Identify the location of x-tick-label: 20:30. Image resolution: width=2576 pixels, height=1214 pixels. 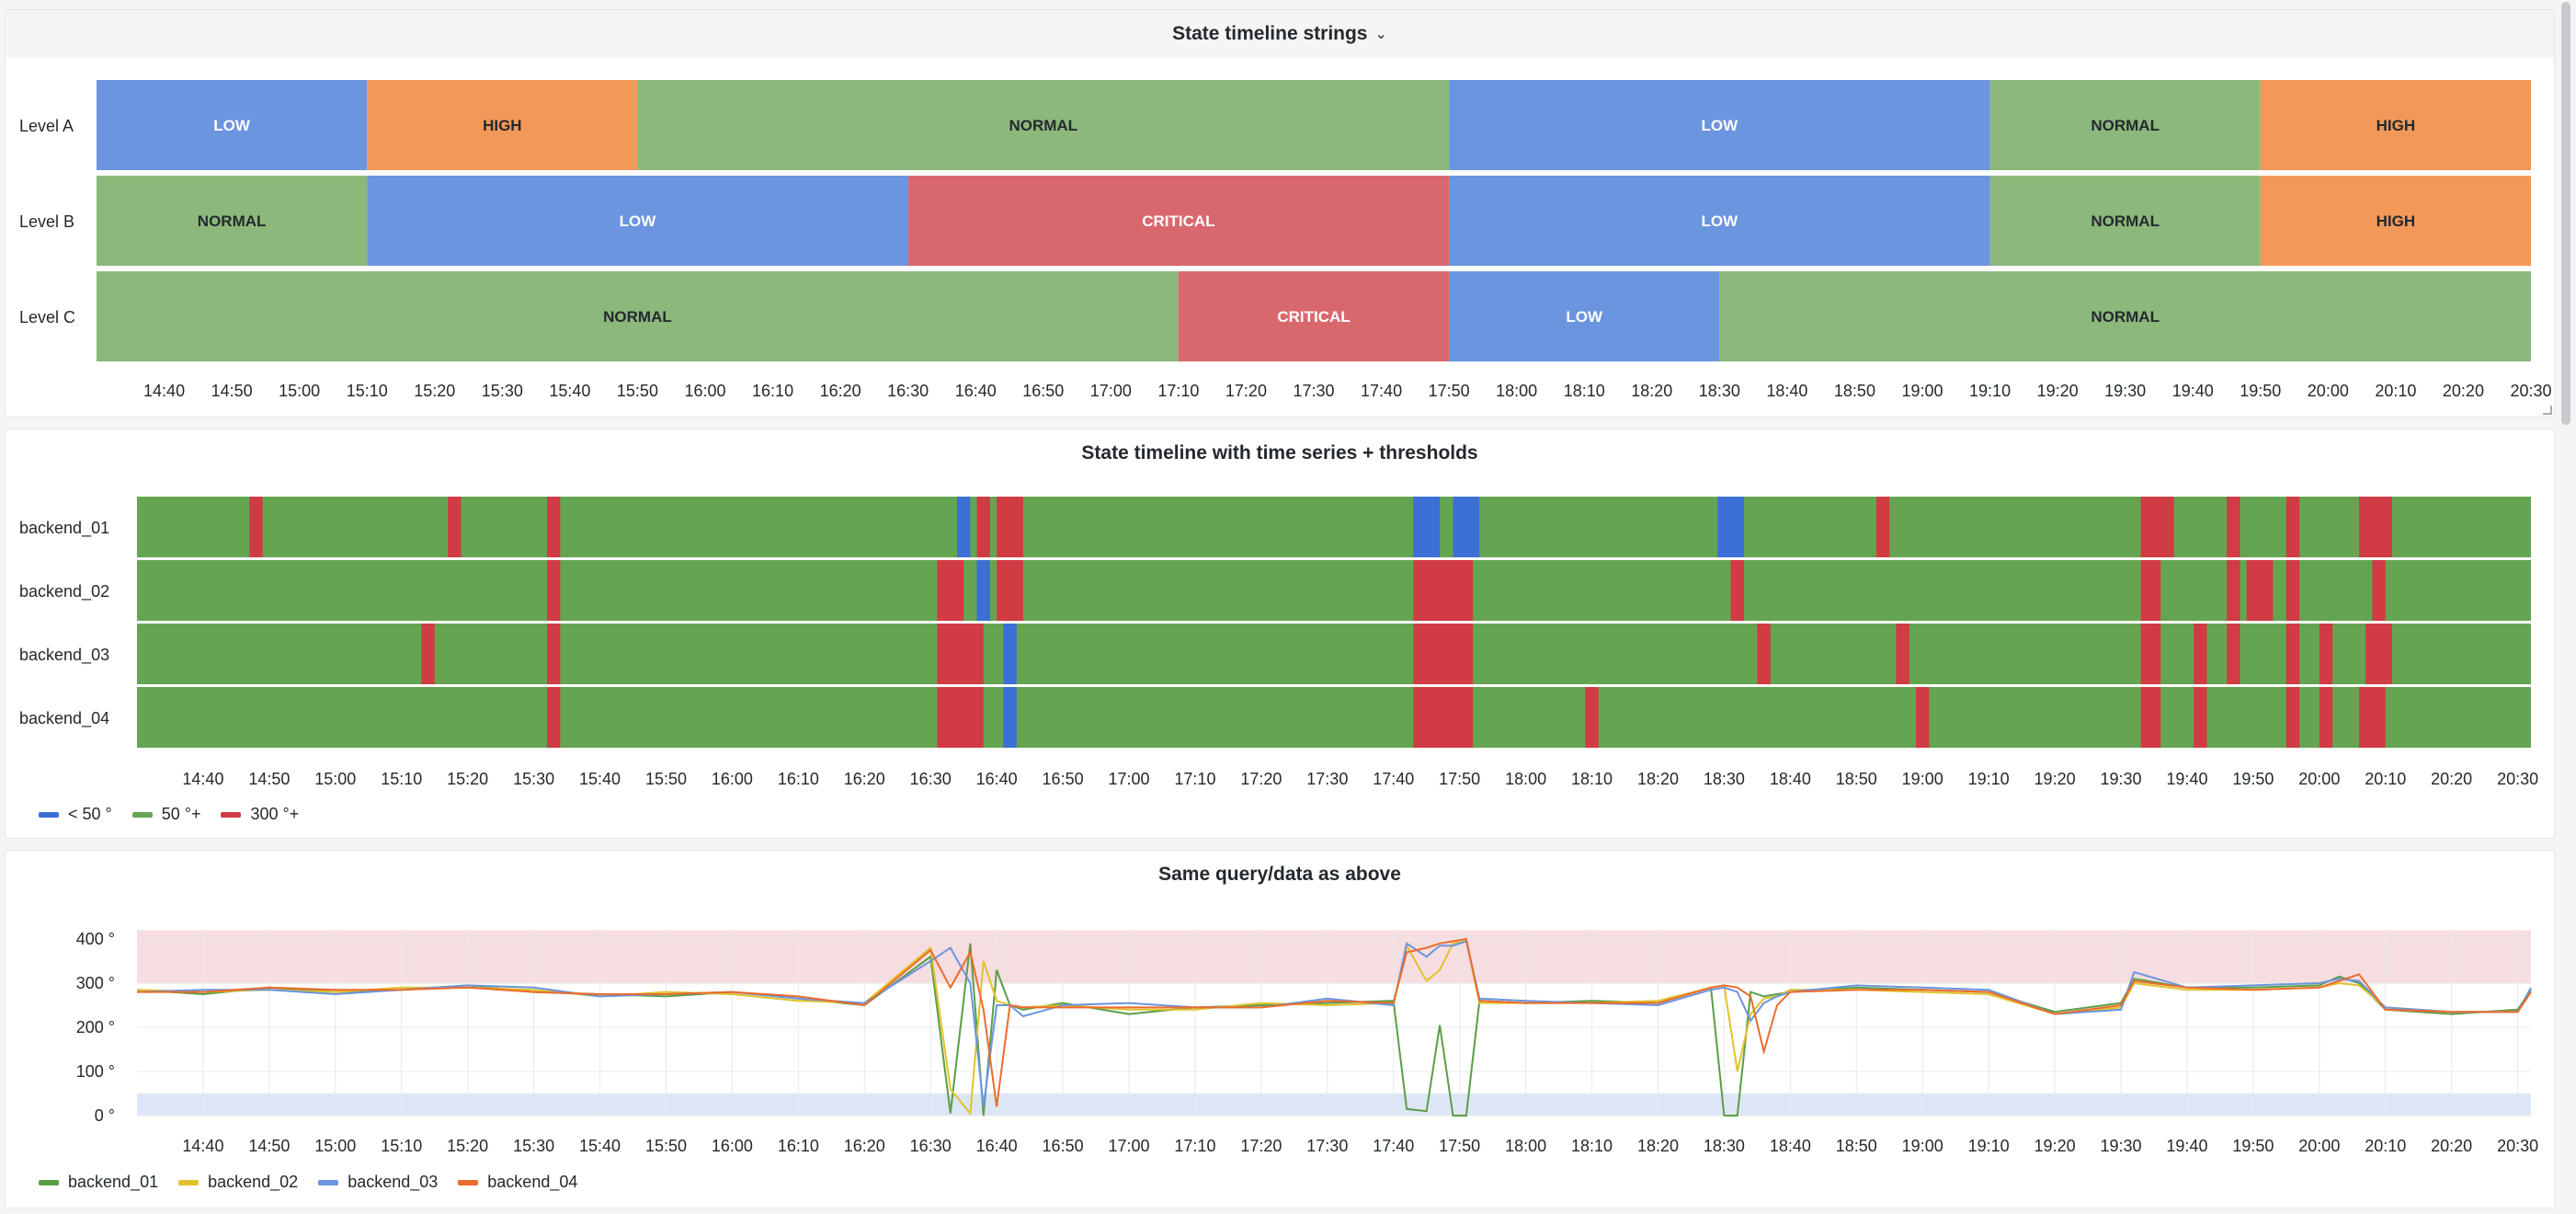
(2517, 779).